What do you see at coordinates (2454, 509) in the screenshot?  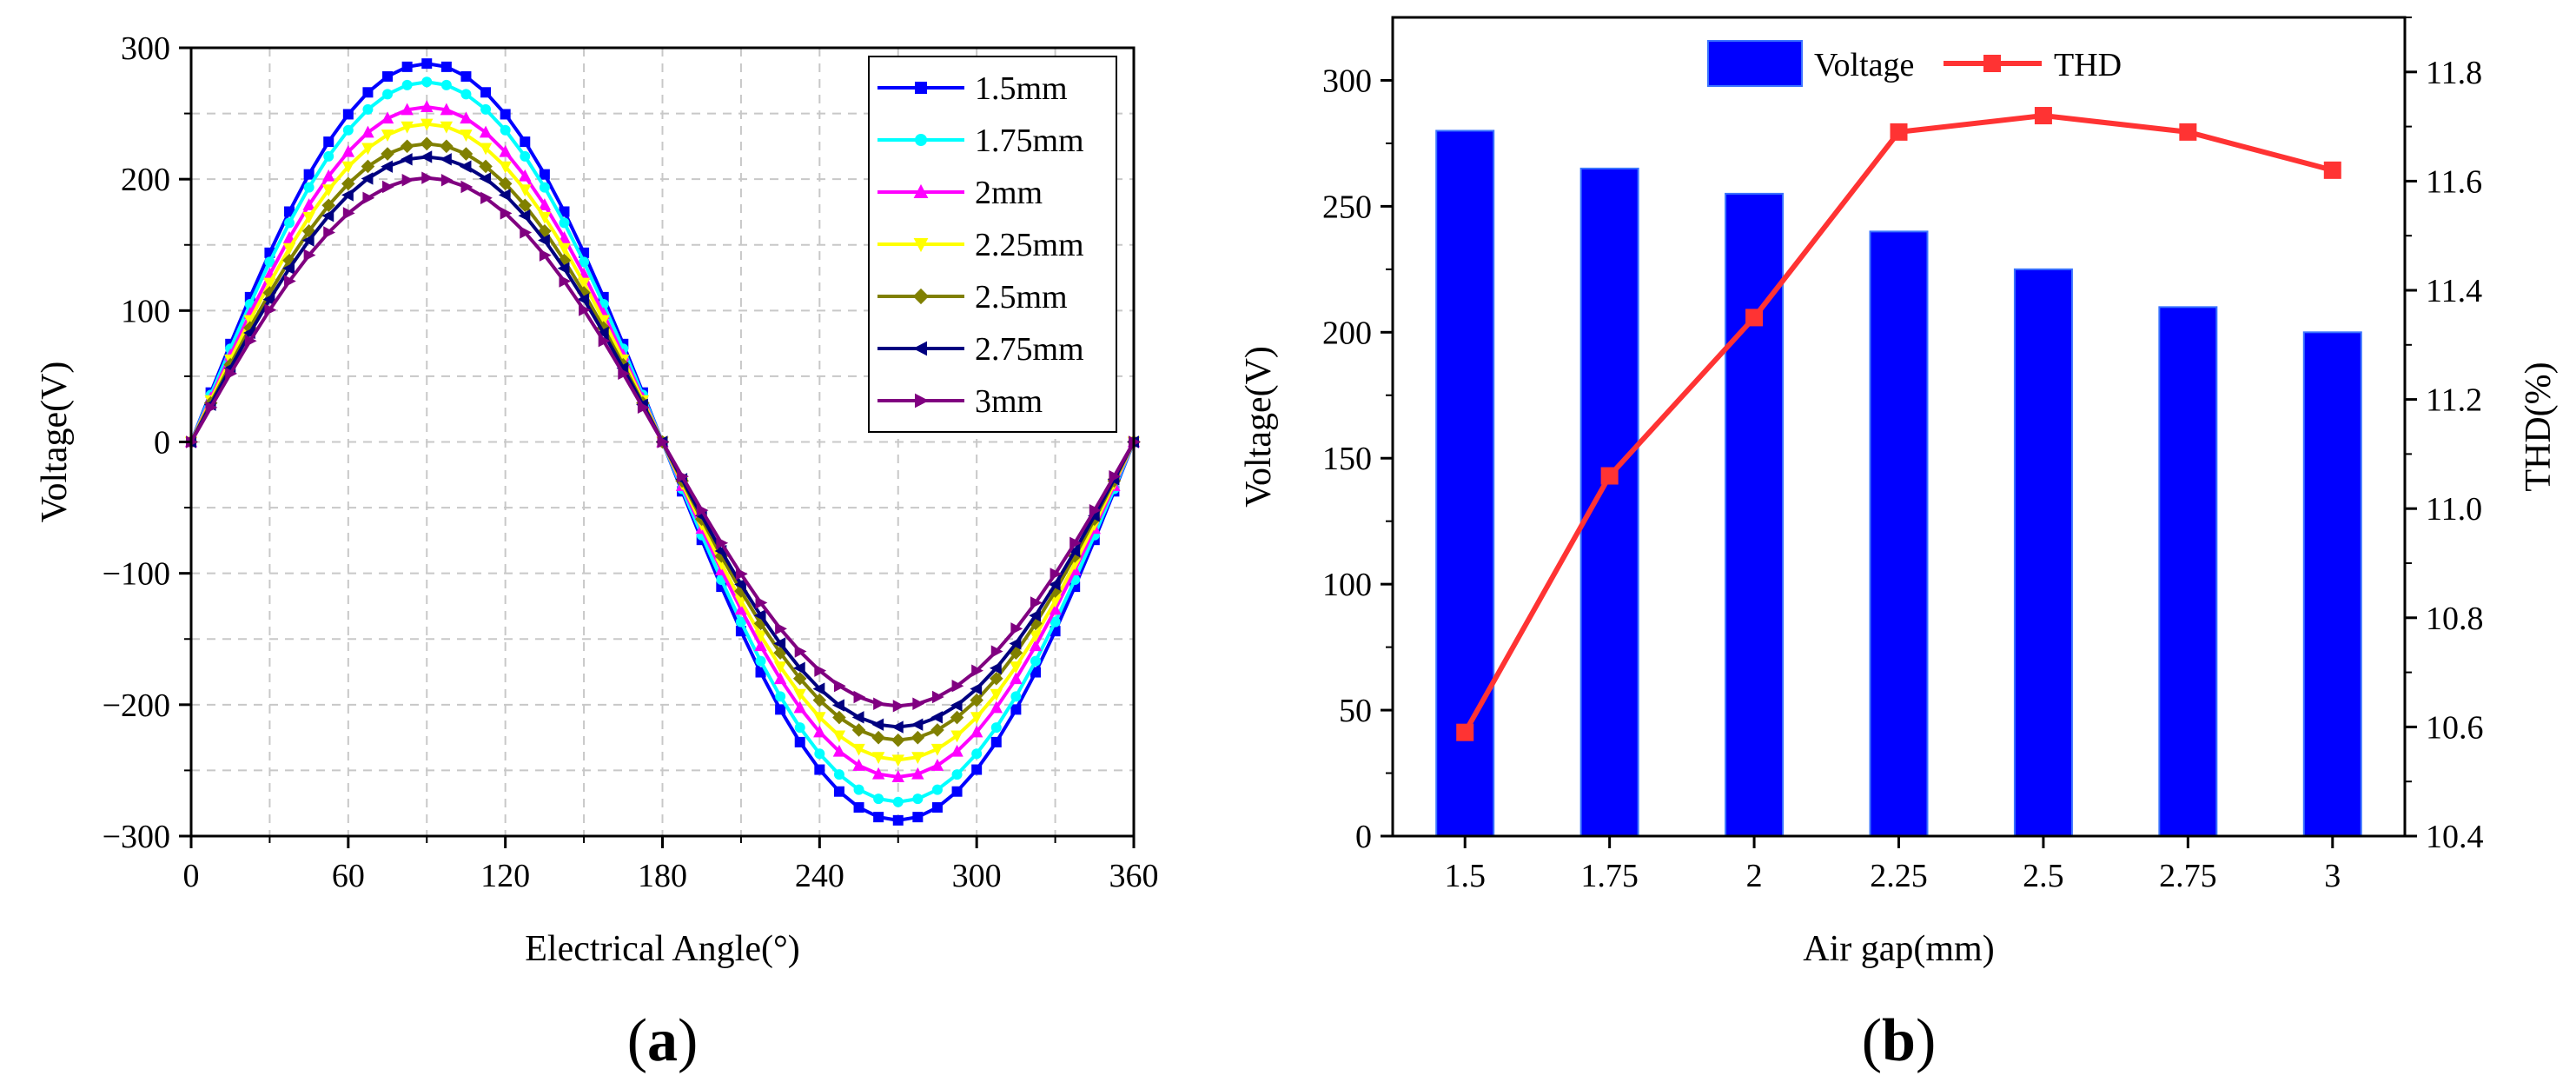 I see `y2-tick-label: 11.0` at bounding box center [2454, 509].